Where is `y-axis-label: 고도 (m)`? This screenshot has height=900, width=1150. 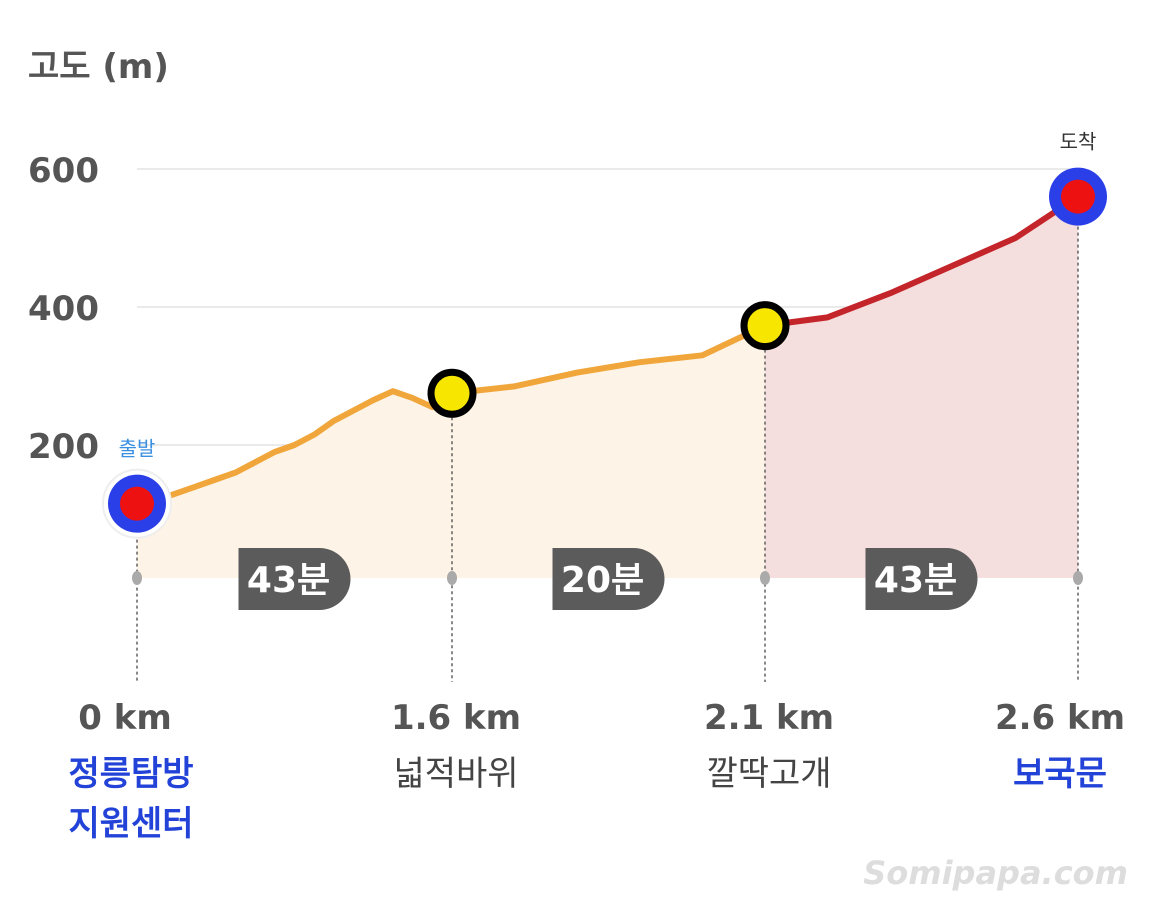
y-axis-label: 고도 (m) is located at coordinates (98, 67).